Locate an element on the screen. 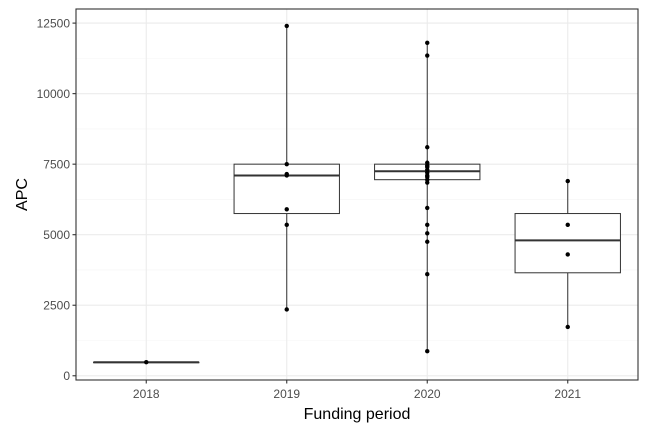 Image resolution: width=648 pixels, height=432 pixels. y-axis-title: APC is located at coordinates (22, 194).